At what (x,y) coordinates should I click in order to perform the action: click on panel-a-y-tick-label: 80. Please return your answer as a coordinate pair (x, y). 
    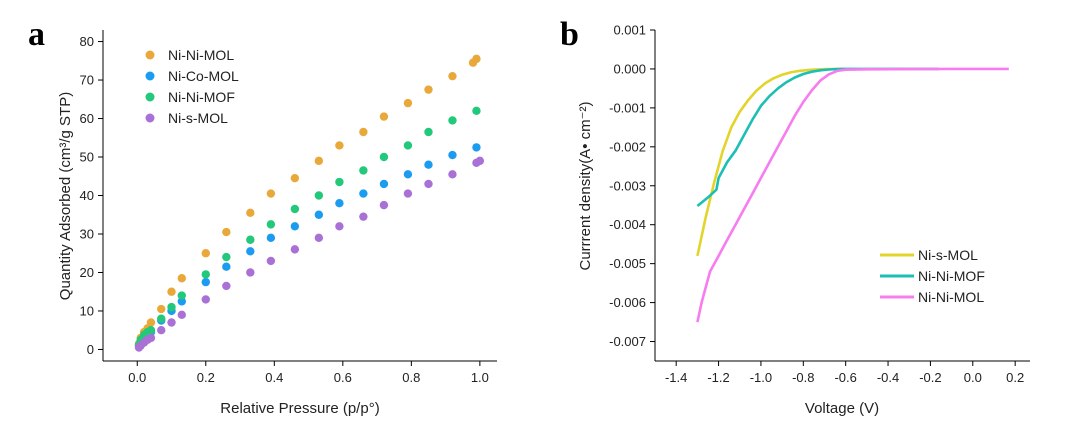
    Looking at the image, I should click on (87, 41).